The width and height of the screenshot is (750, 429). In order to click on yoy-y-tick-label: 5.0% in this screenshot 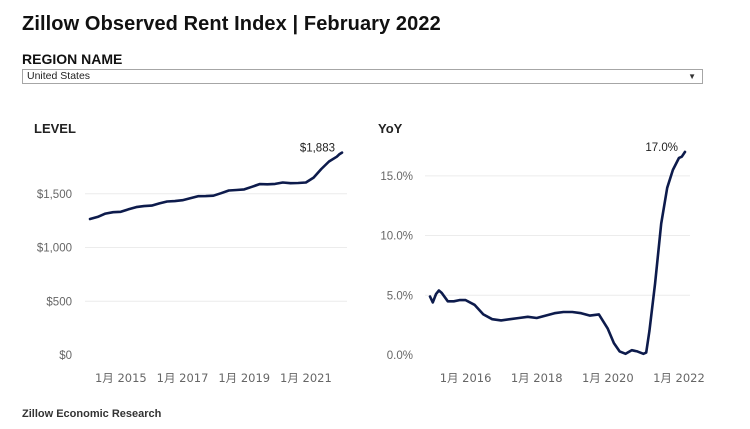, I will do `click(400, 296)`.